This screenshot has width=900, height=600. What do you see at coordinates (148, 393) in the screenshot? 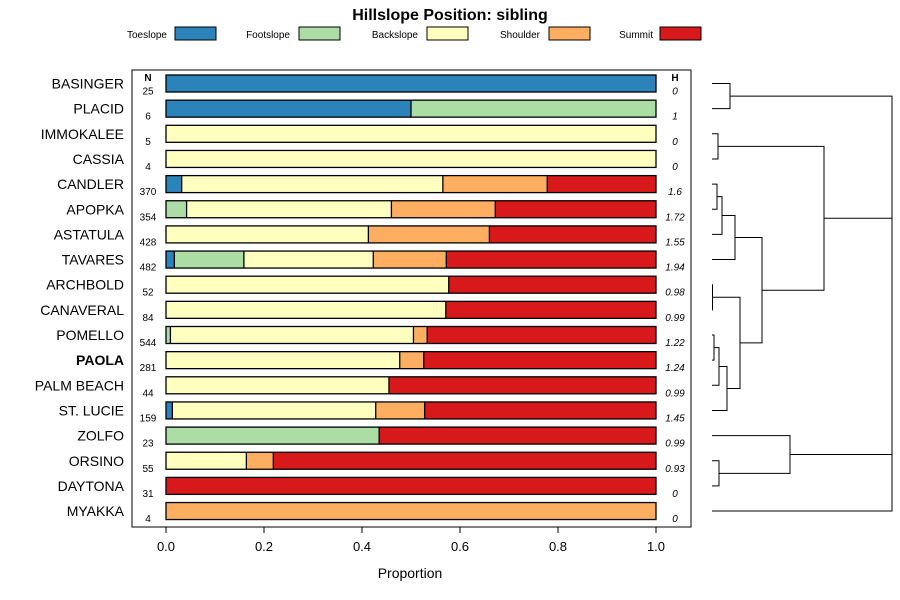
I see `n-value-palm-beach: 44` at bounding box center [148, 393].